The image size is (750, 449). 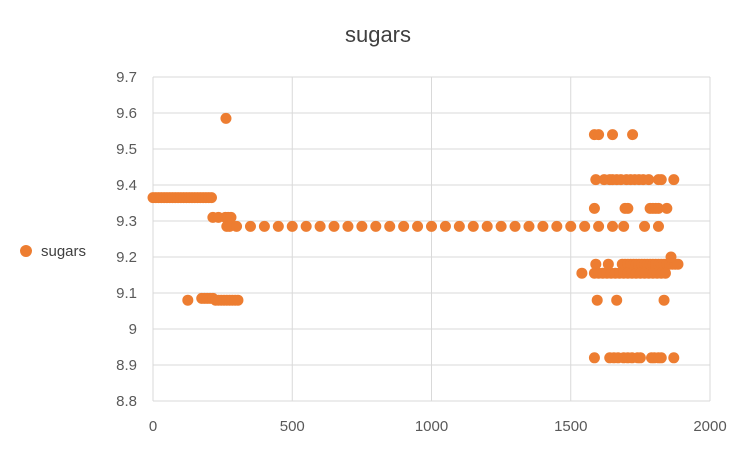 What do you see at coordinates (126, 257) in the screenshot?
I see `y-tick-label: 9.2` at bounding box center [126, 257].